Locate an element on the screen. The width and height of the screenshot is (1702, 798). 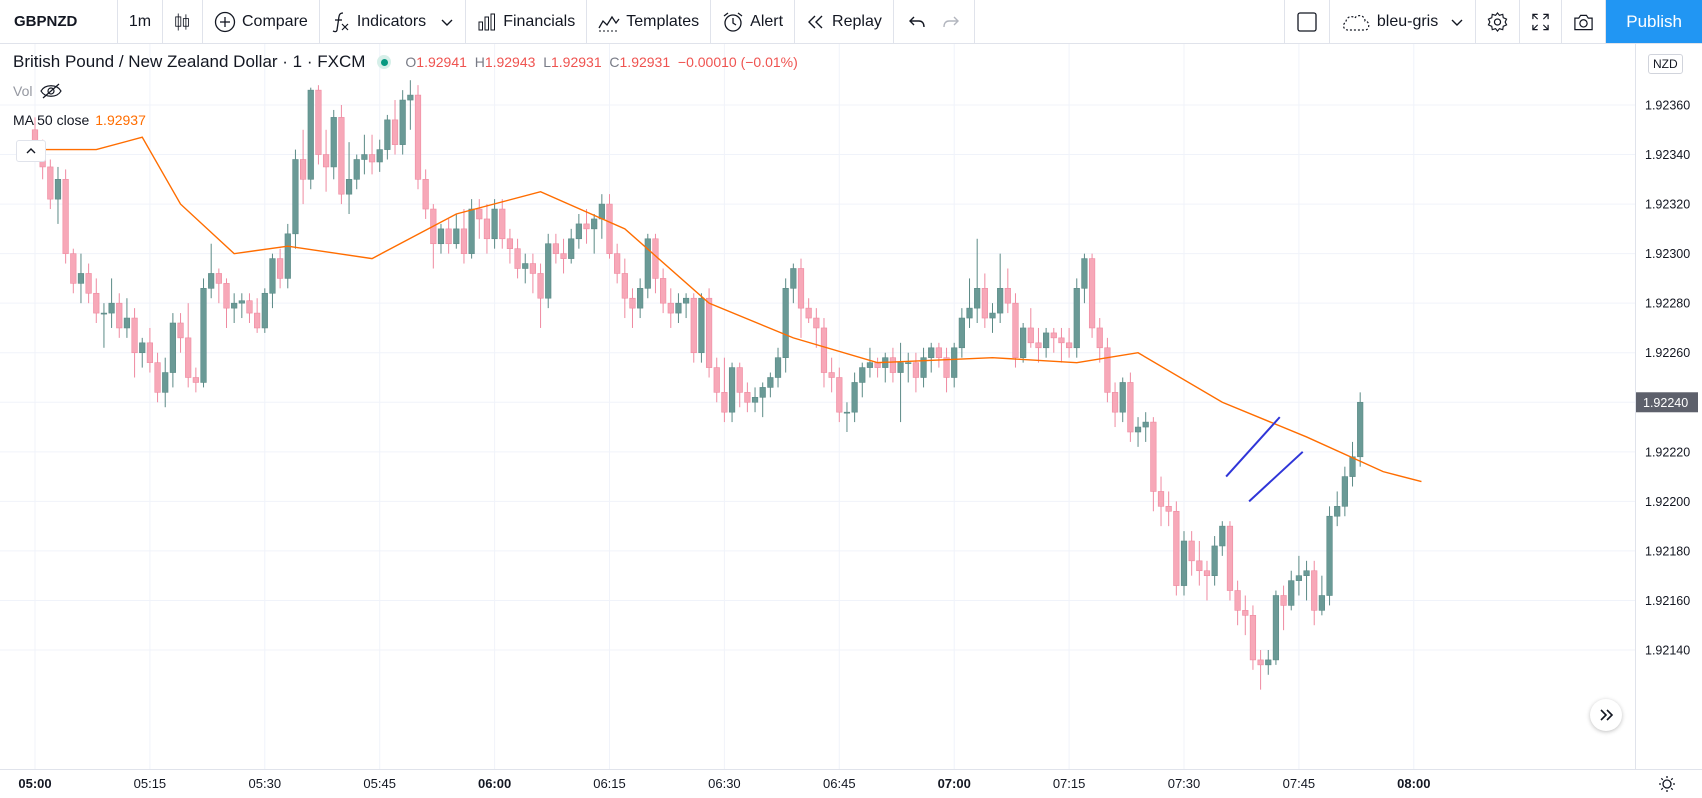
low-label: L is located at coordinates (547, 62).